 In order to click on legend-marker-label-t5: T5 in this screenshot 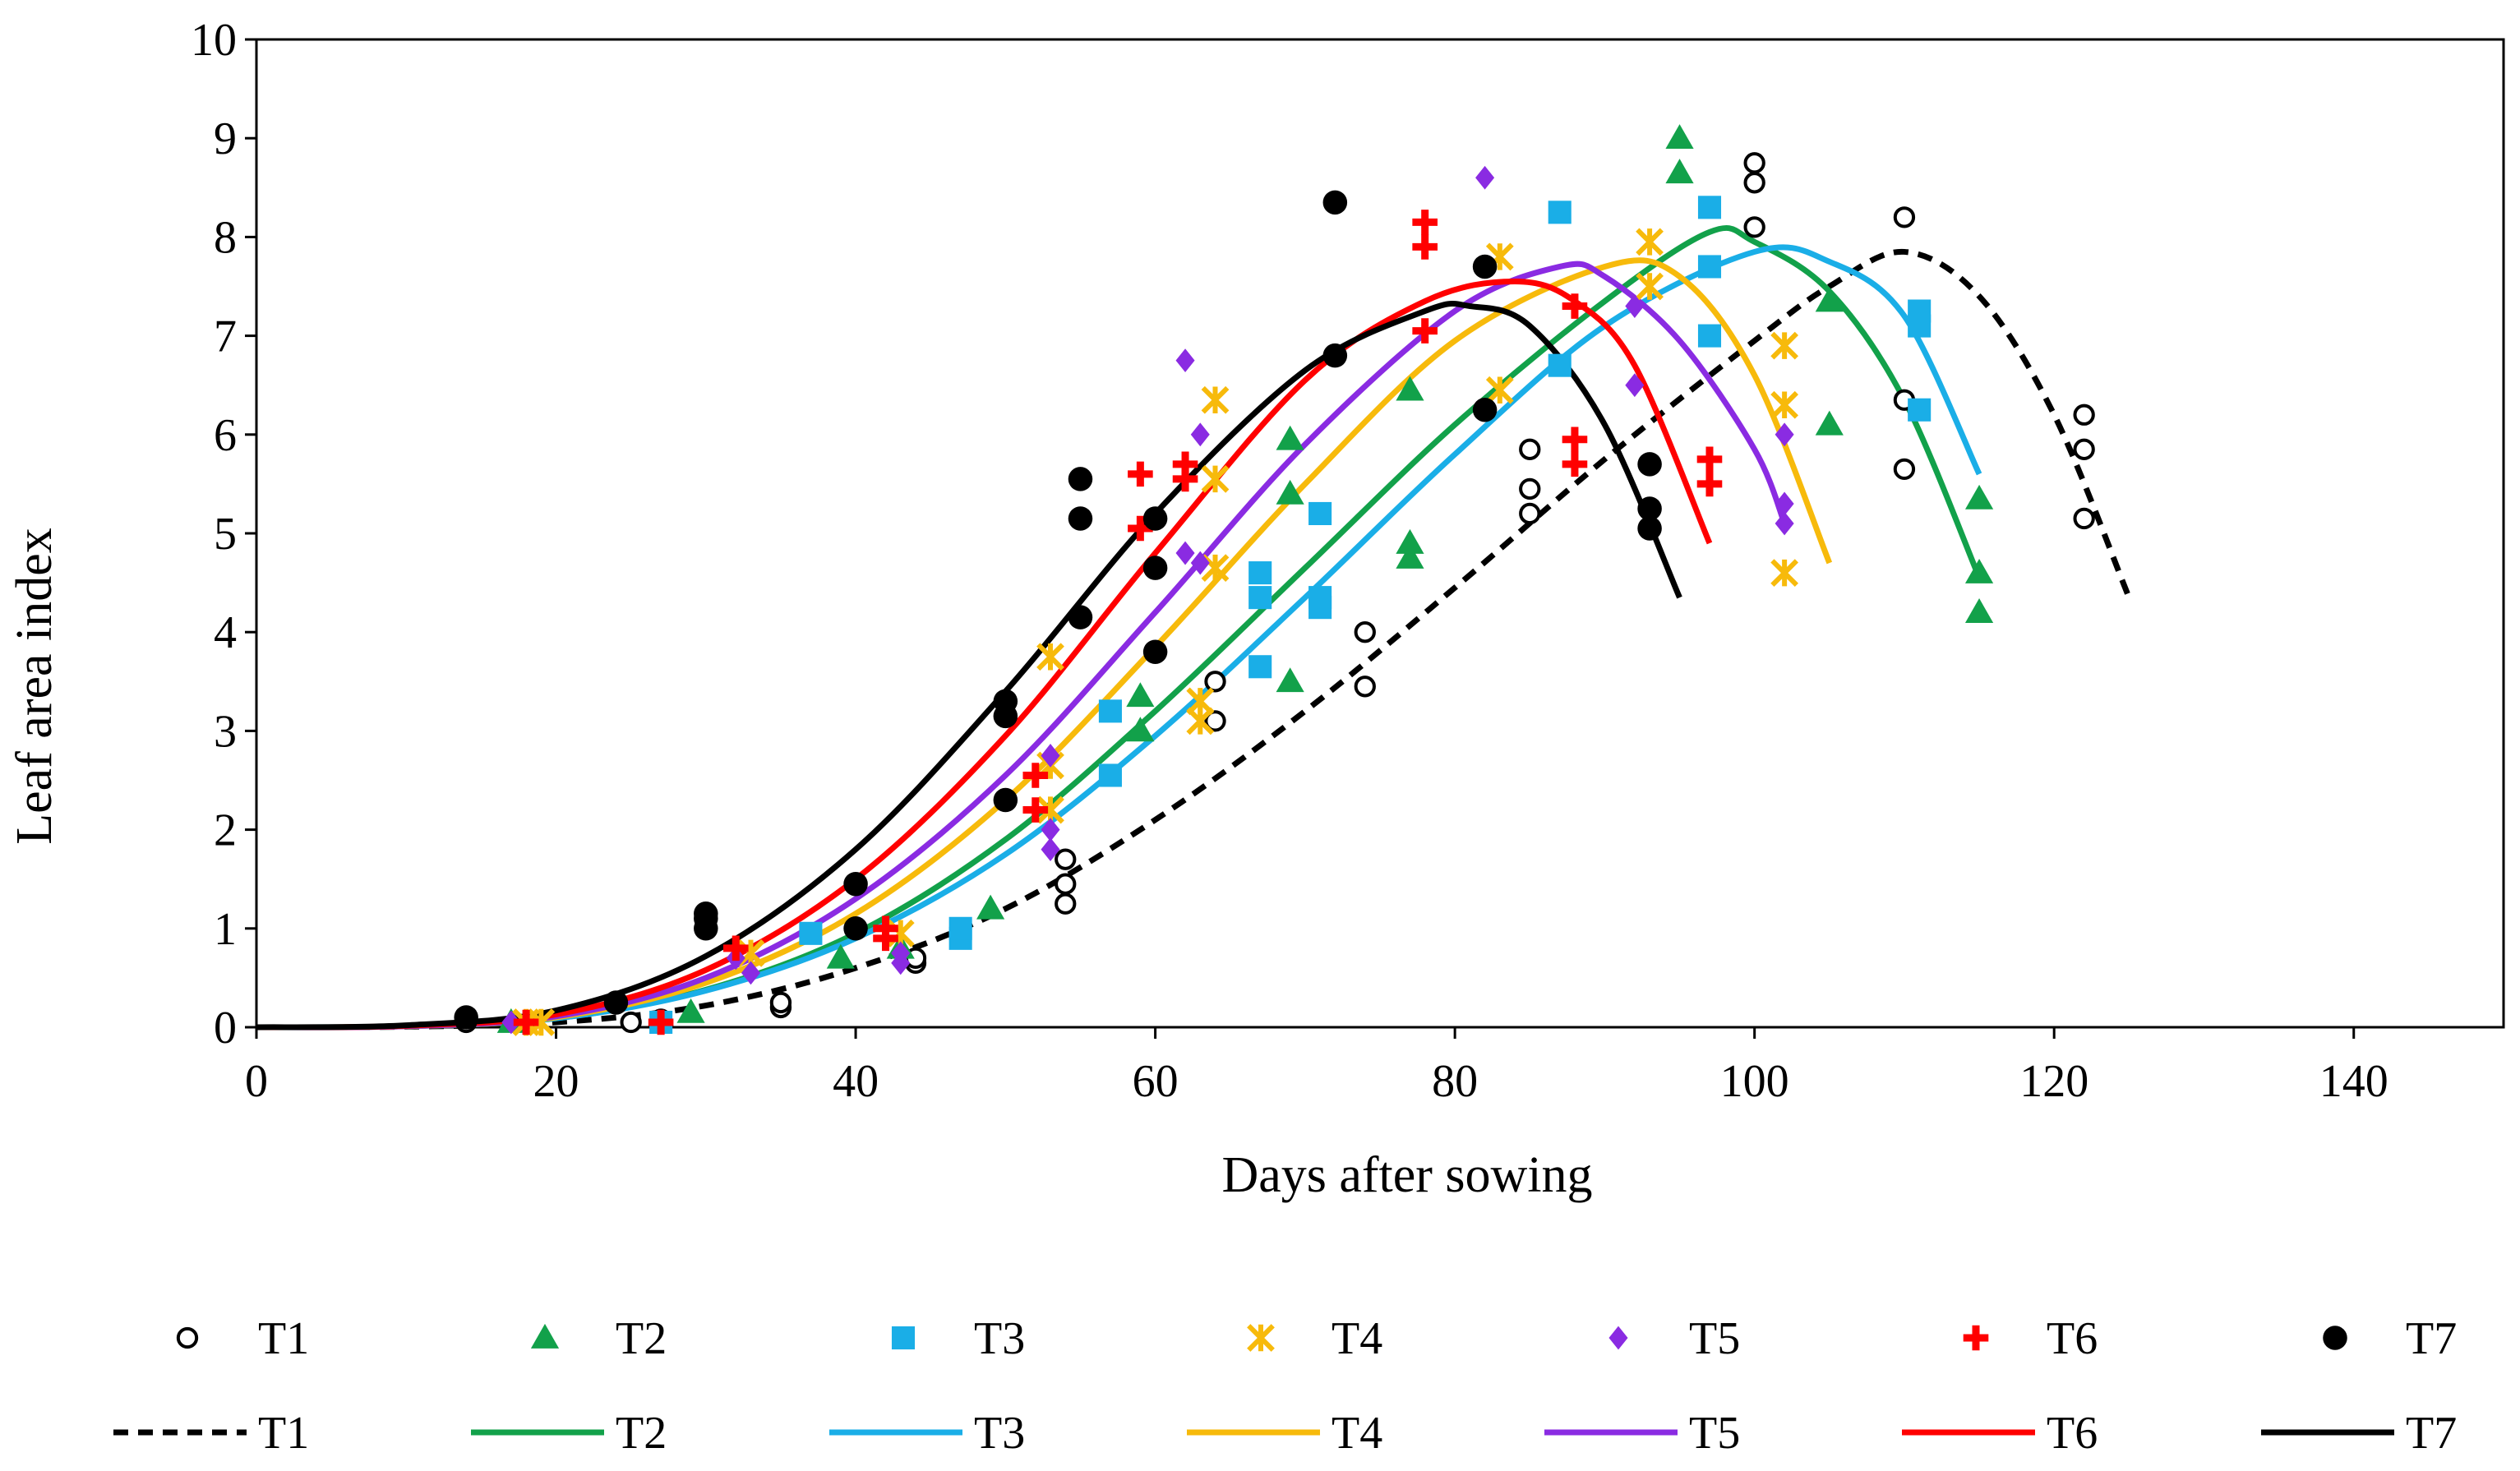, I will do `click(1714, 1338)`.